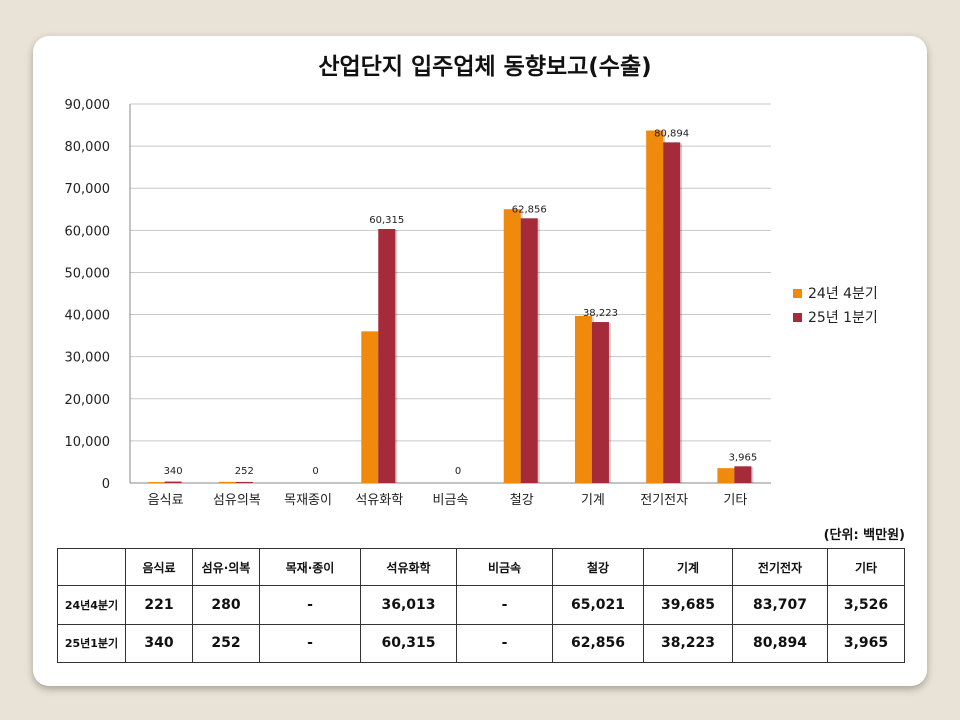  I want to click on y-tick-label: 80,000, so click(88, 147).